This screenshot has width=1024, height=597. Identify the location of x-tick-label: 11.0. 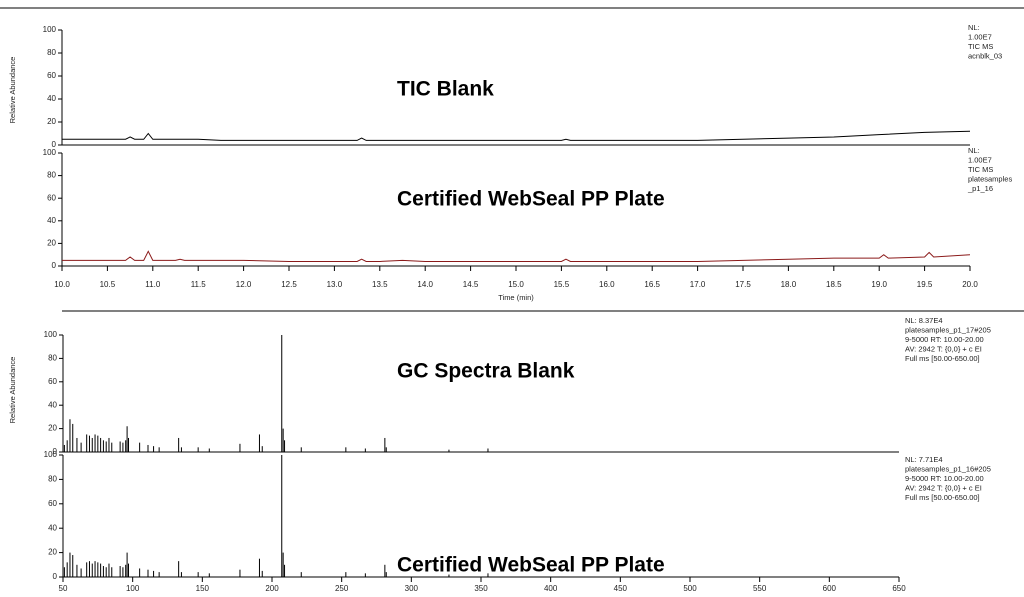
(153, 284).